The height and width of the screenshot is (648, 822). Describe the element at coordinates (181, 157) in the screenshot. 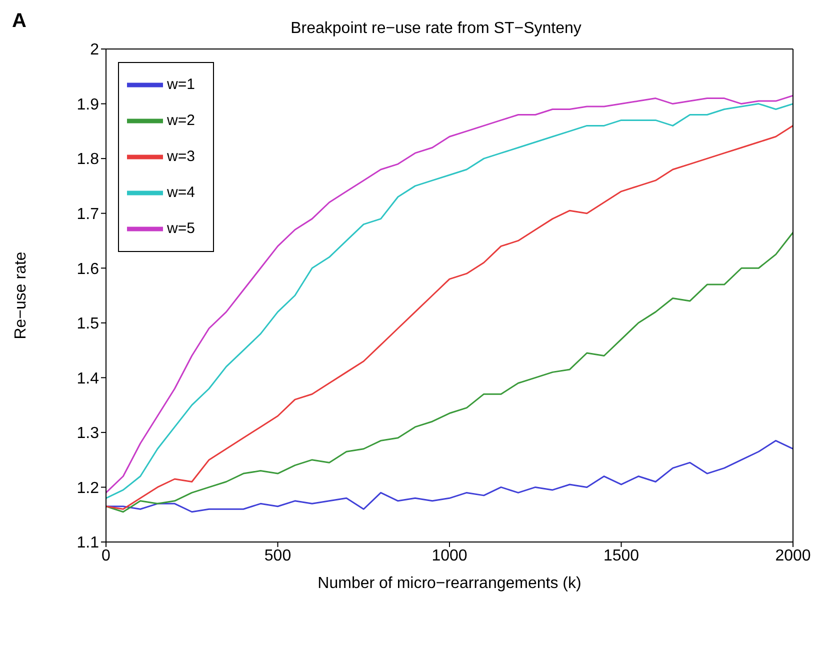

I see `legend-label: w=3` at that location.